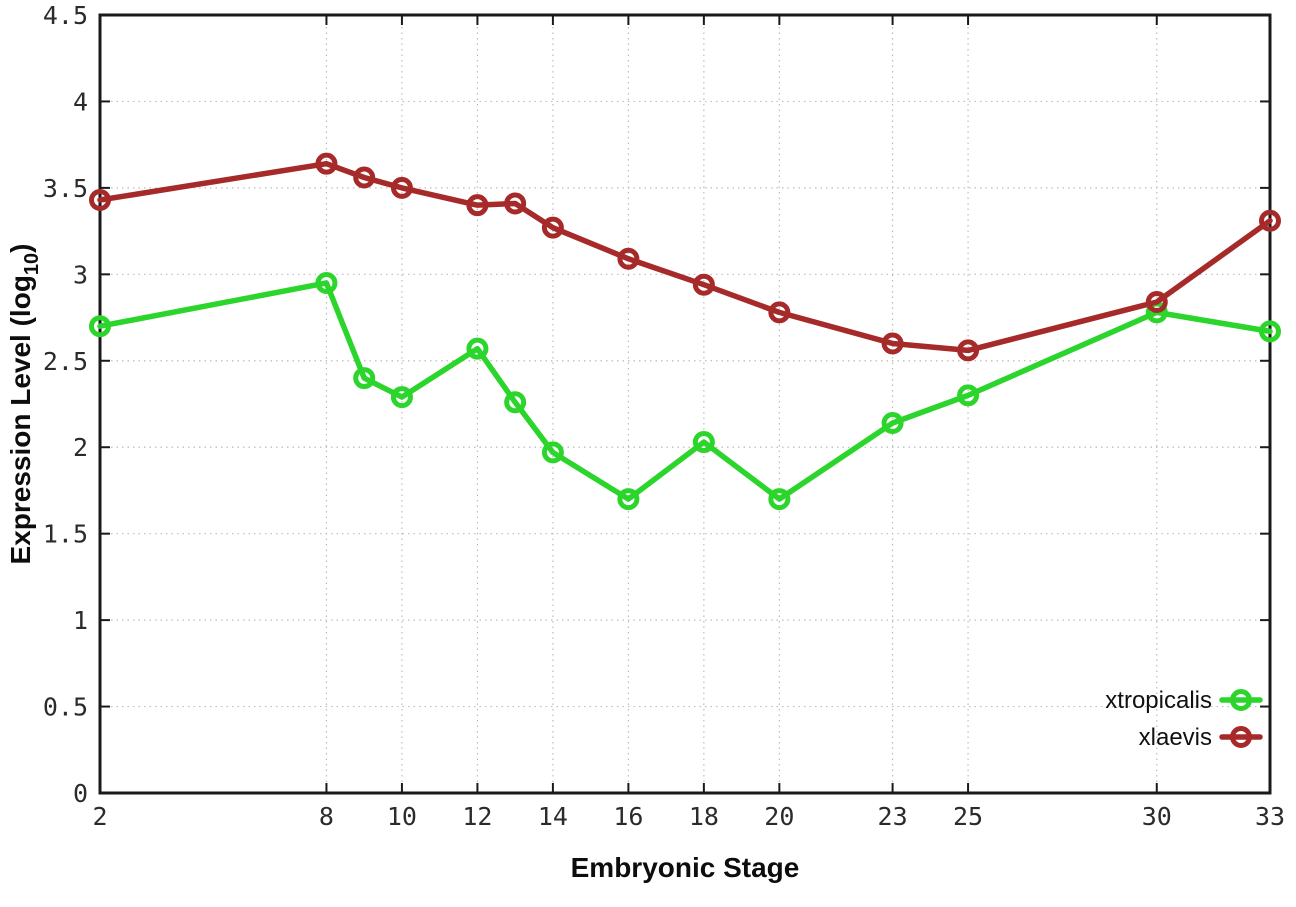 The image size is (1296, 907). Describe the element at coordinates (1184, 719) in the screenshot. I see `legend: xtropicalis xlaevis` at that location.